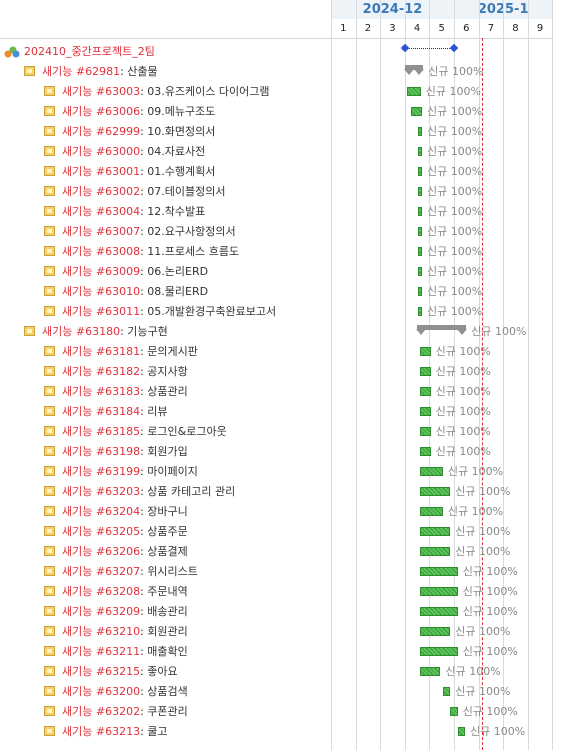 Image resolution: width=583 pixels, height=750 pixels. I want to click on task-row: 새기능 #62999: 10.화면정의서 신규 100%, so click(291, 132).